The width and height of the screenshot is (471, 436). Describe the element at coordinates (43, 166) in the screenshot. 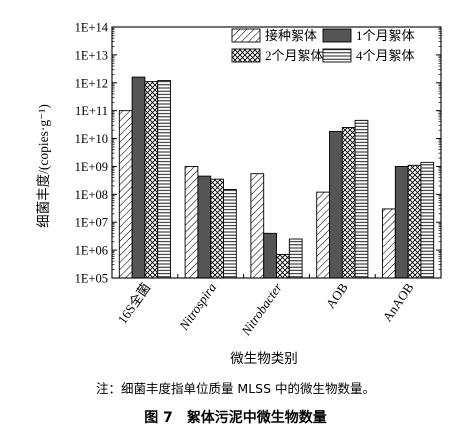

I see `y-axis-label: 细菌丰度/(copies·g⁻¹)` at that location.